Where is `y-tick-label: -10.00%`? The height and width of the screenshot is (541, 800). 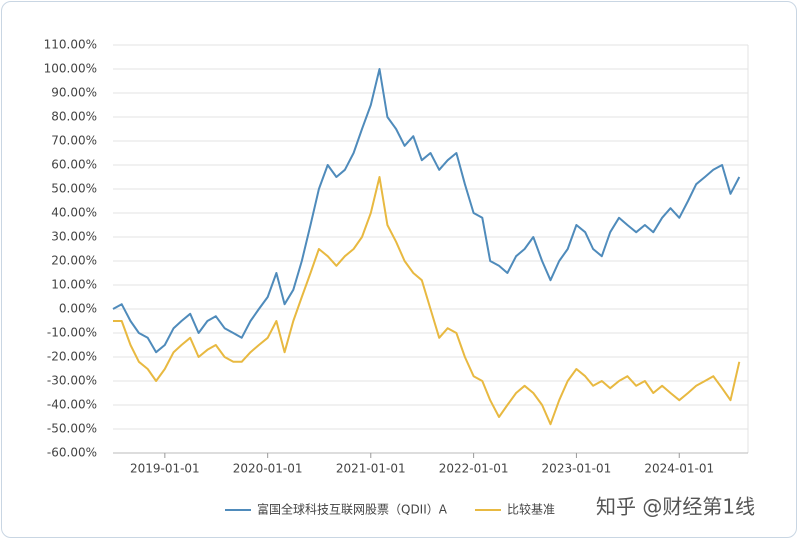 y-tick-label: -10.00% is located at coordinates (72, 333).